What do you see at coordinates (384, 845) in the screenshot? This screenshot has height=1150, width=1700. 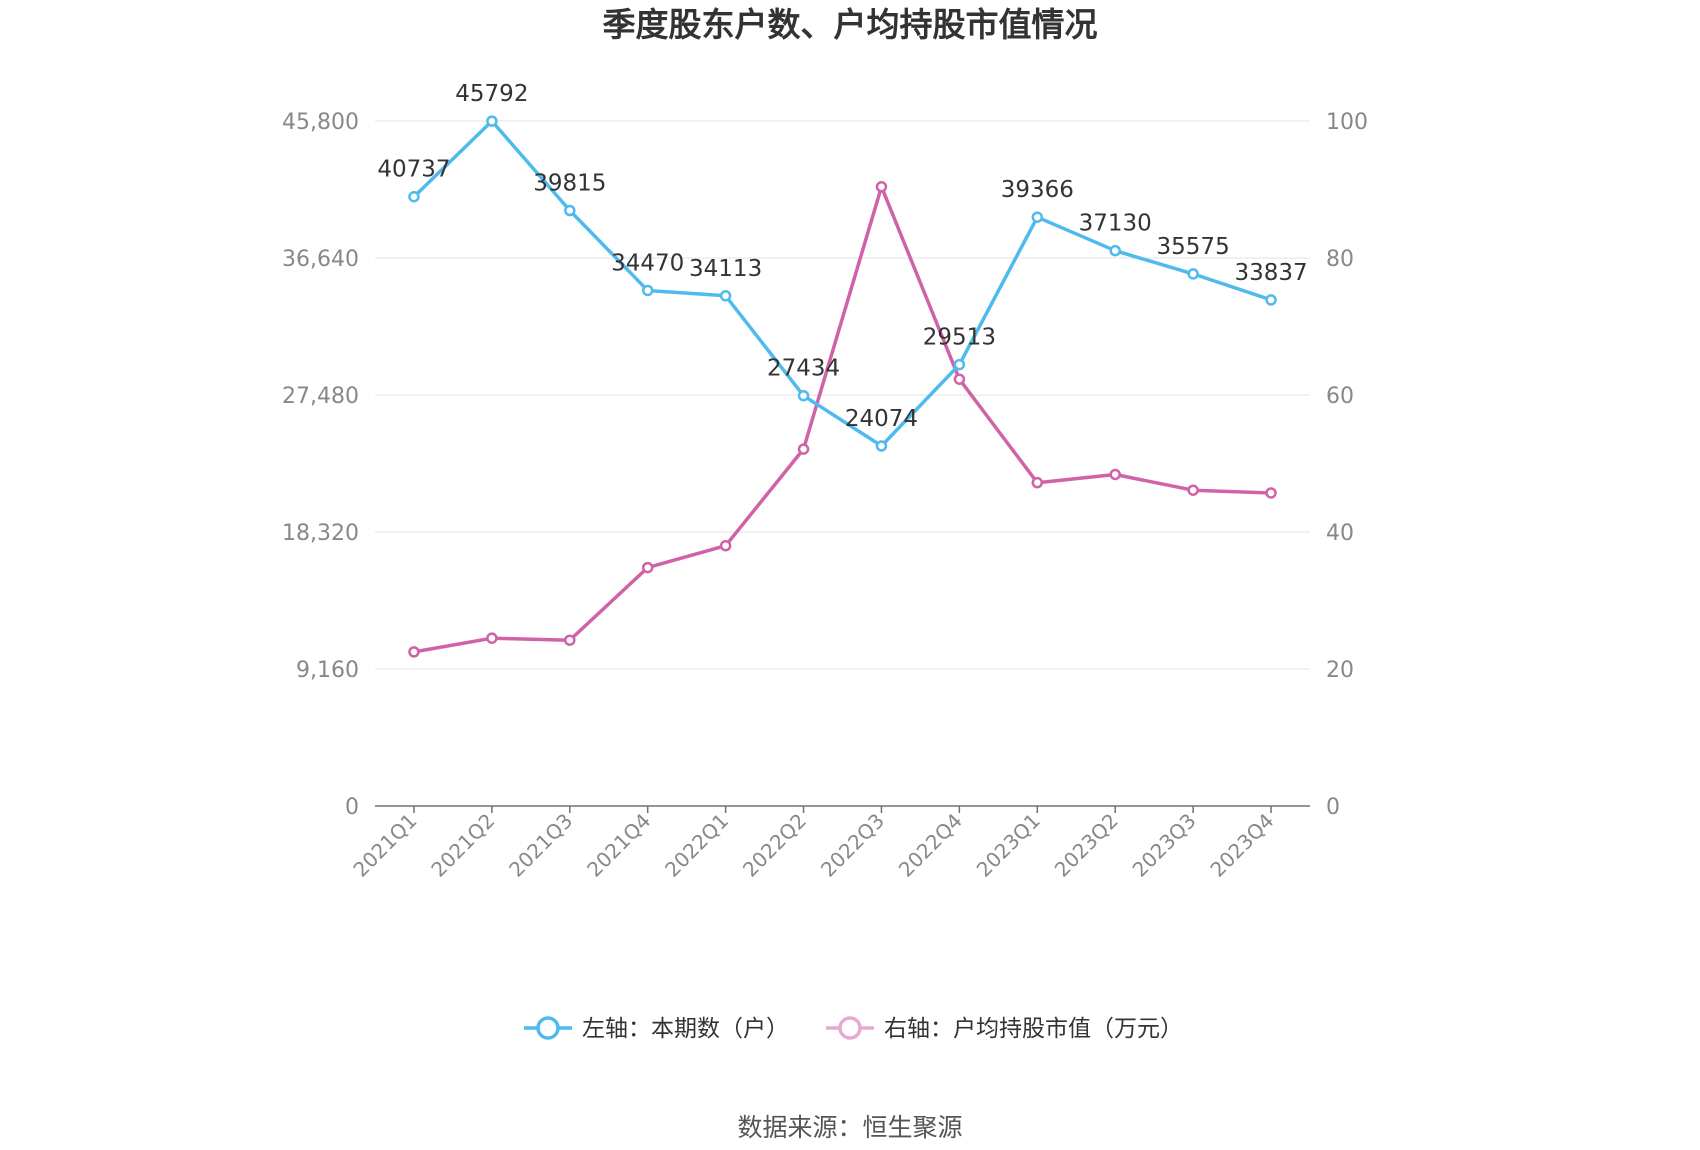 I see `x-axis-tick-label: 2021Q1` at bounding box center [384, 845].